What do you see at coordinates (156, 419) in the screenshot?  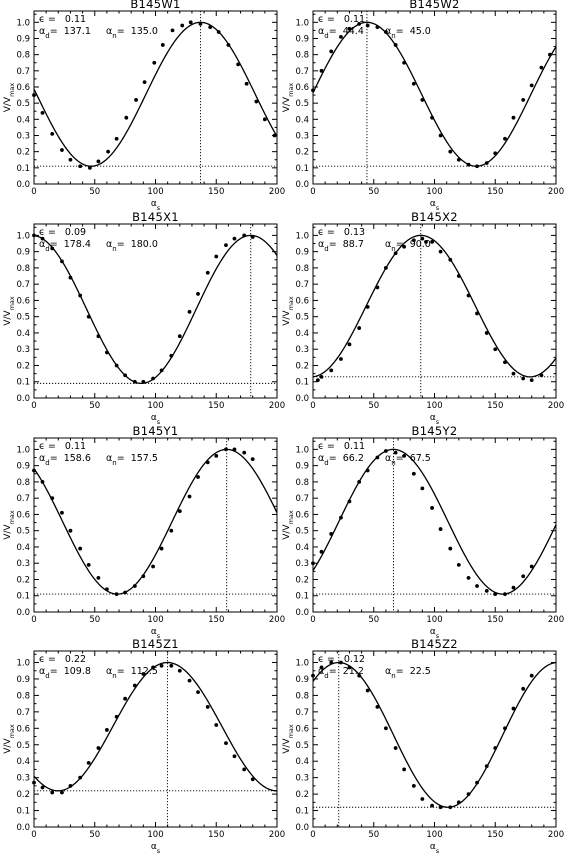 I see `x-axis-label: αs` at bounding box center [156, 419].